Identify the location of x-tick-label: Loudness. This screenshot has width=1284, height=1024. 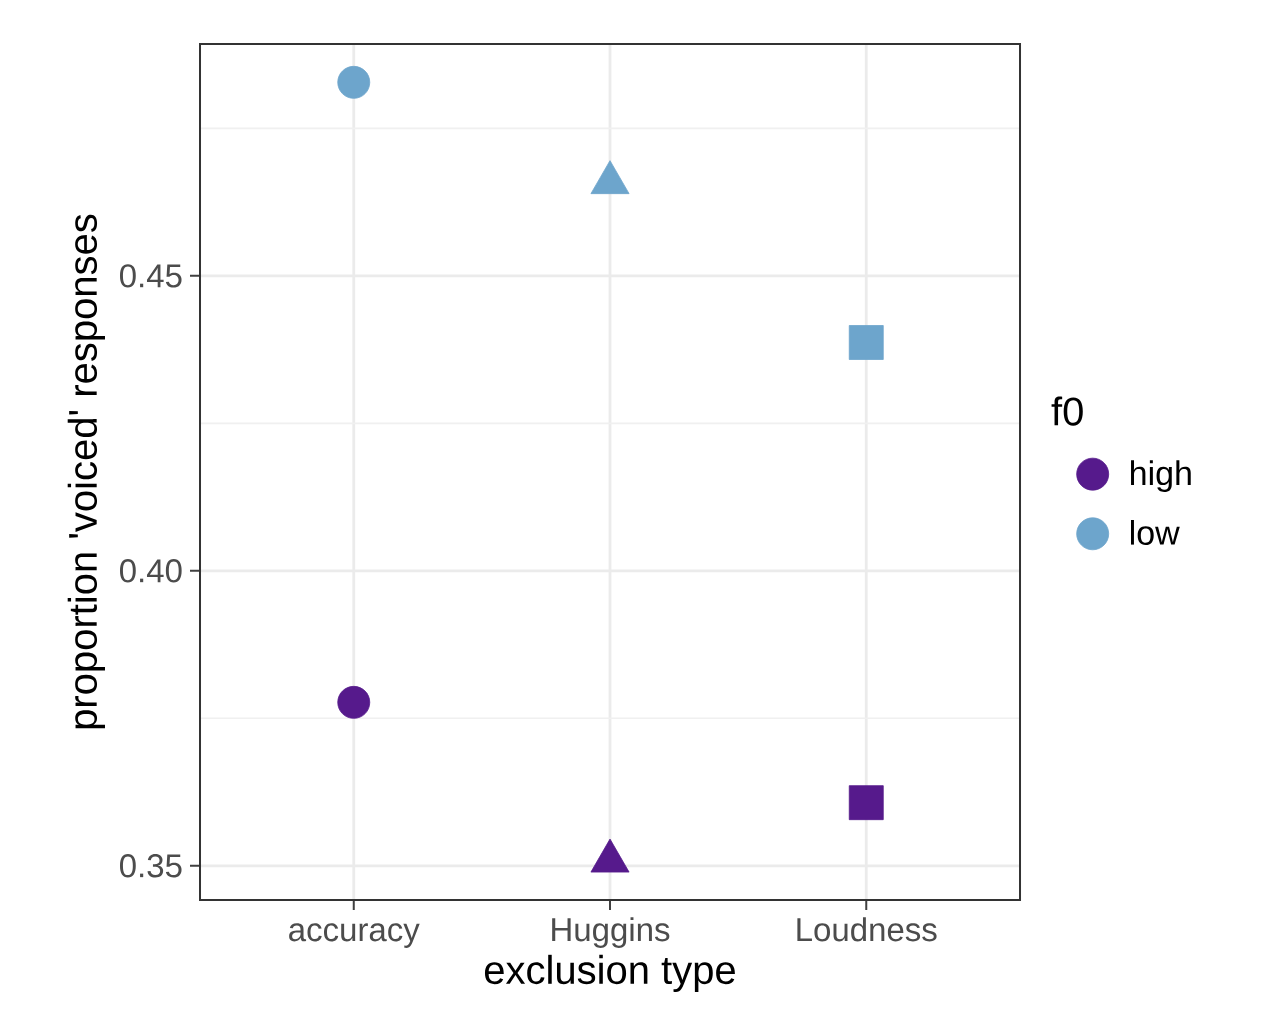
(867, 929).